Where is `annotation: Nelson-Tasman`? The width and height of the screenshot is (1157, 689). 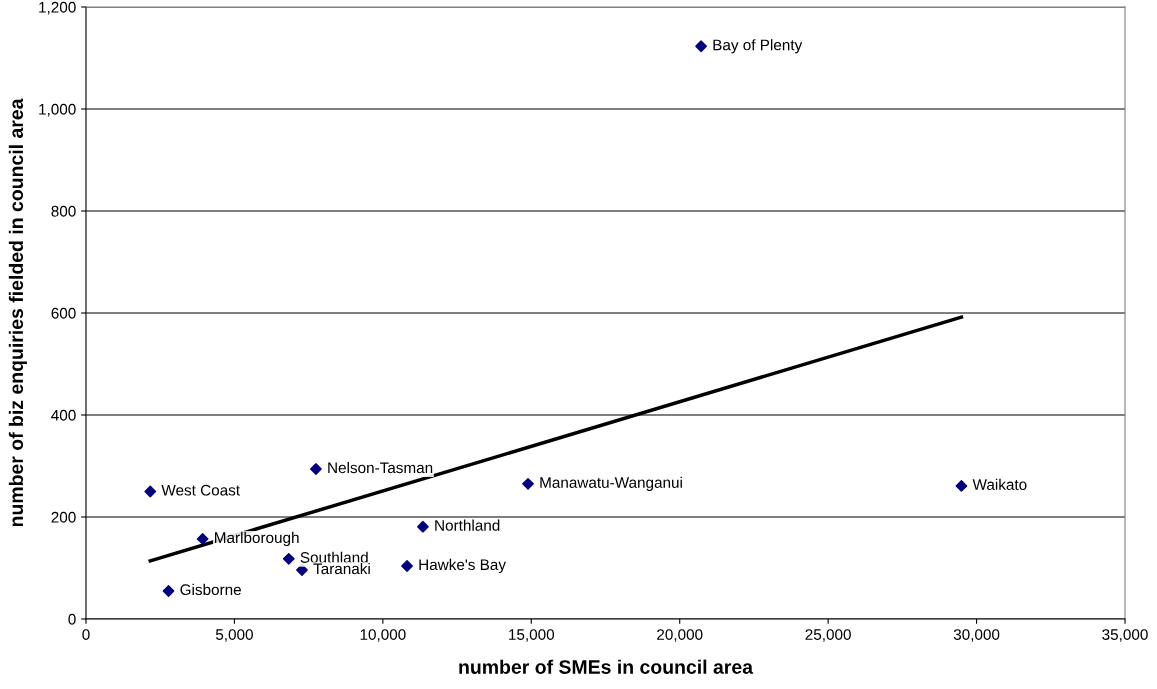 annotation: Nelson-Tasman is located at coordinates (380, 467).